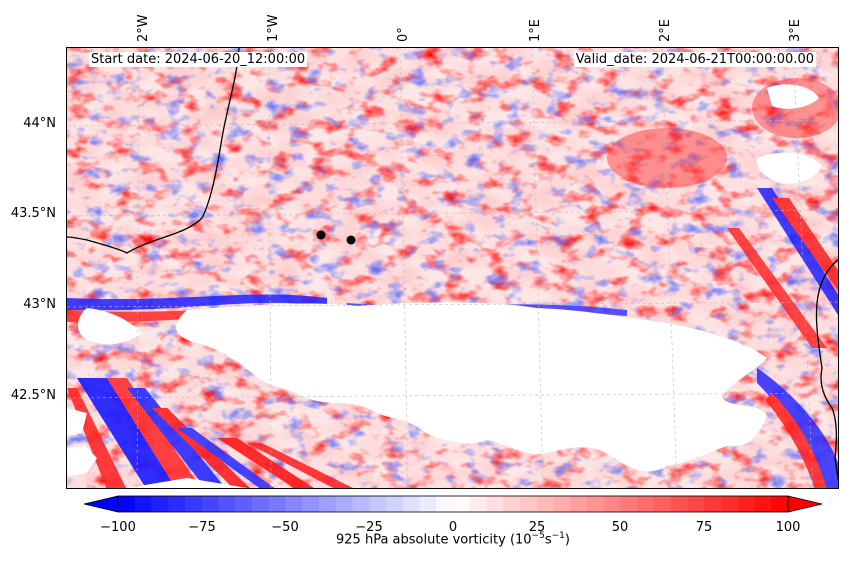  Describe the element at coordinates (620, 527) in the screenshot. I see `colorbar-tick-50: 50` at that location.